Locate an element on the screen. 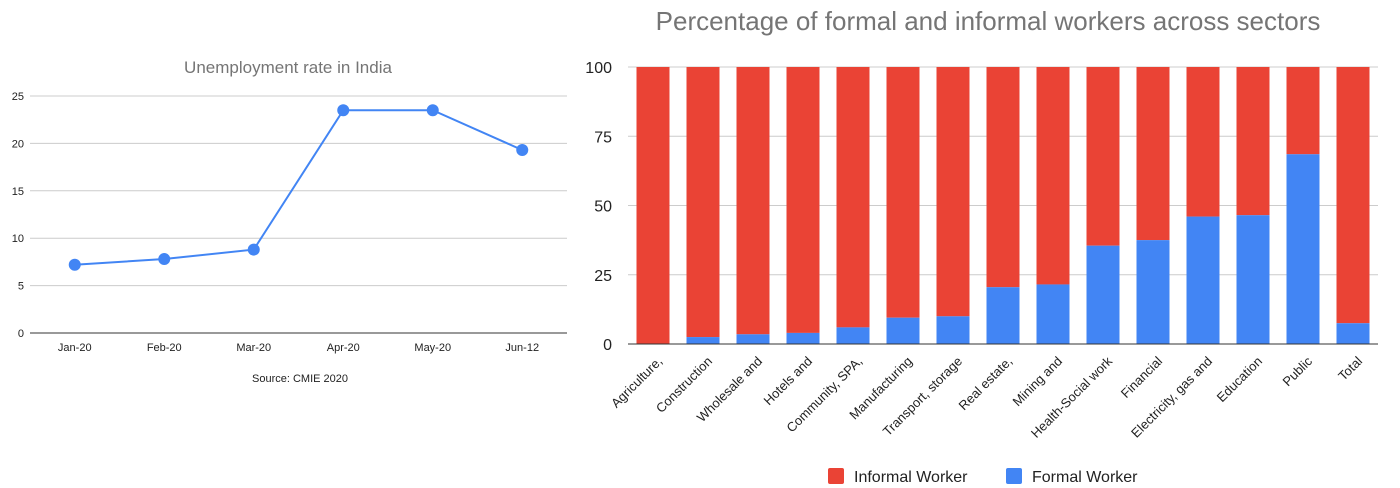 The width and height of the screenshot is (1400, 488). bar-xtick-label: Public is located at coordinates (1297, 371).